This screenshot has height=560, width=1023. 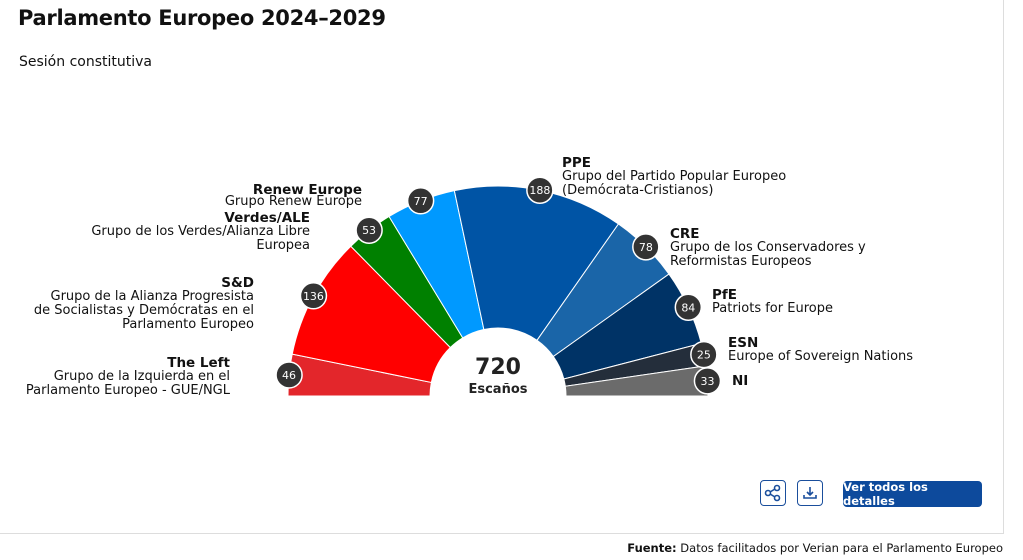 What do you see at coordinates (498, 367) in the screenshot?
I see `total-seats: 720` at bounding box center [498, 367].